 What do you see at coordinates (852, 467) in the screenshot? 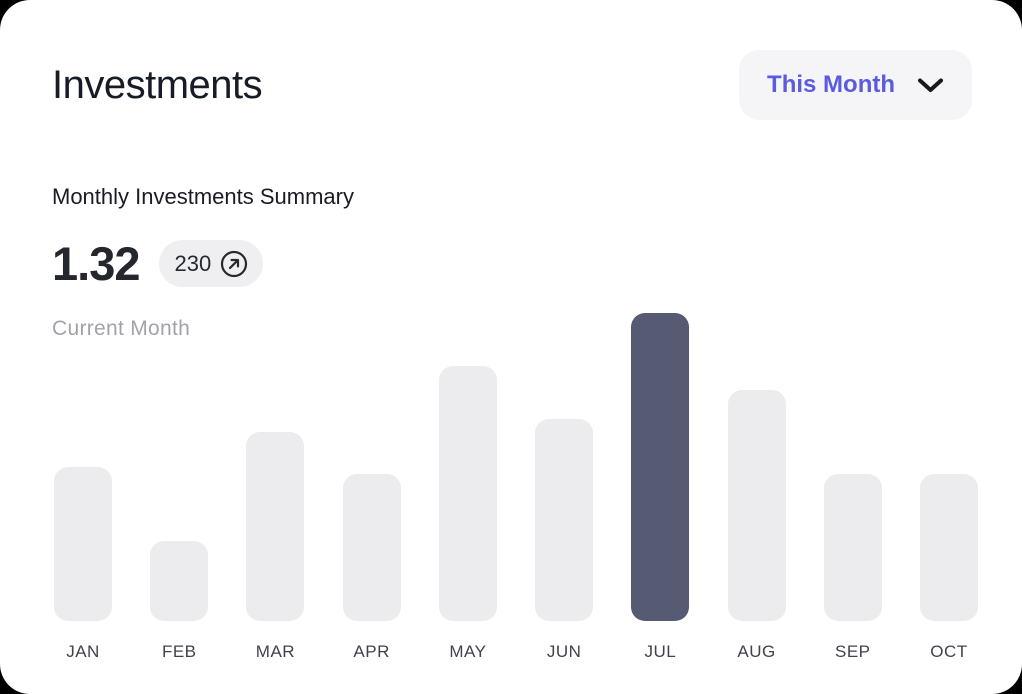
I see `bar-column-sep` at bounding box center [852, 467].